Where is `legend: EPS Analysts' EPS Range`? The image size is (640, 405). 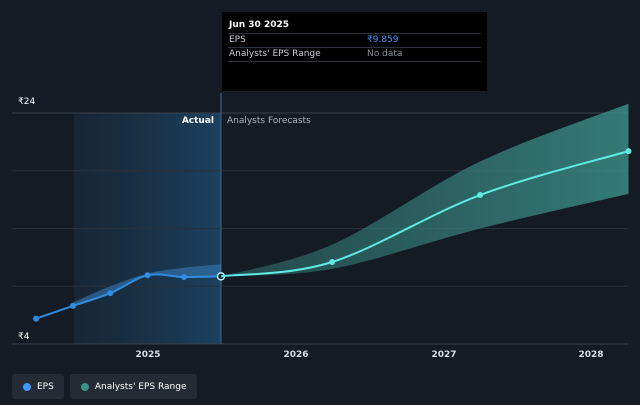 legend: EPS Analysts' EPS Range is located at coordinates (104, 386).